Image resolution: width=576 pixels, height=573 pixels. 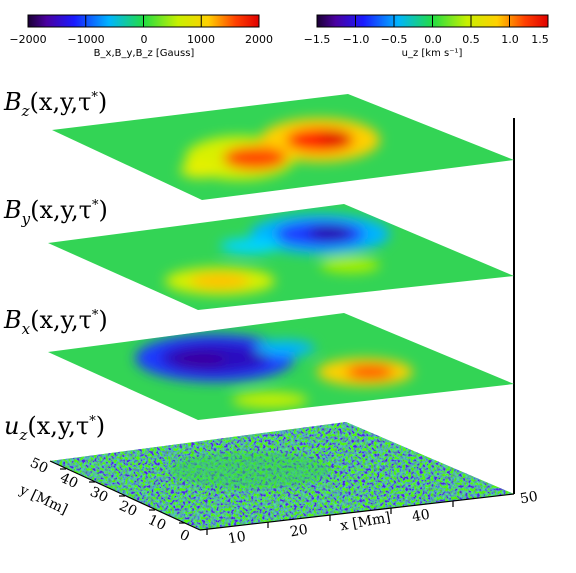 What do you see at coordinates (317, 39) in the screenshot?
I see `cb2-tick-0: −1.5` at bounding box center [317, 39].